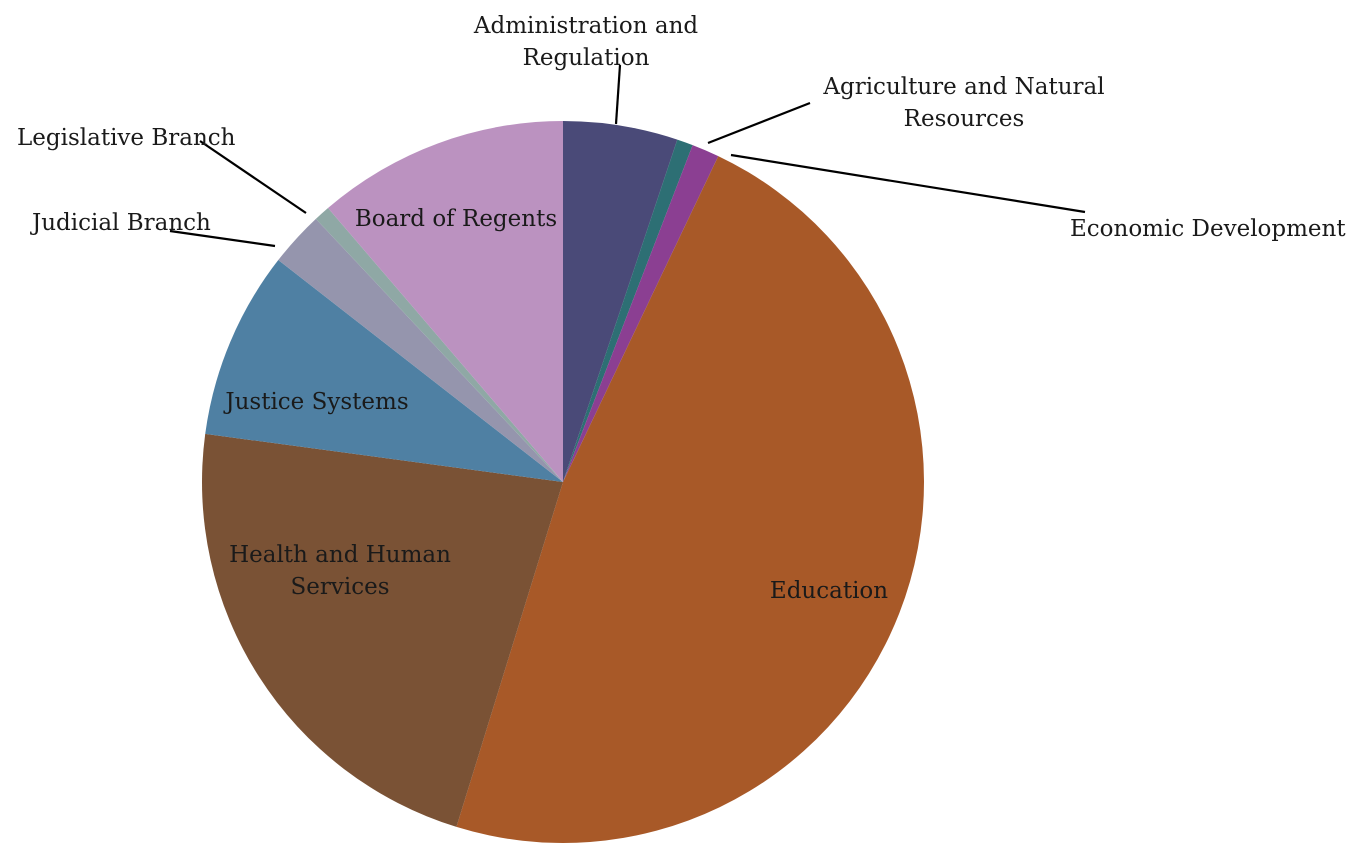 This screenshot has height=843, width=1363. I want to click on slice-label-health-and-human-services: Health and Human Services, so click(340, 571).